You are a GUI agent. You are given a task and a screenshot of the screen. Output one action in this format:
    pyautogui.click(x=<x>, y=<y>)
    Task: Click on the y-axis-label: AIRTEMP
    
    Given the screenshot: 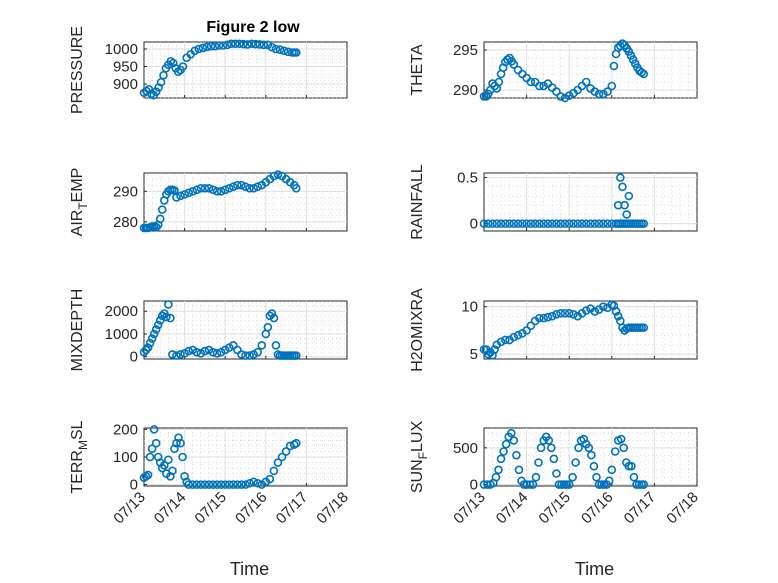 What is the action you would take?
    pyautogui.click(x=79, y=202)
    